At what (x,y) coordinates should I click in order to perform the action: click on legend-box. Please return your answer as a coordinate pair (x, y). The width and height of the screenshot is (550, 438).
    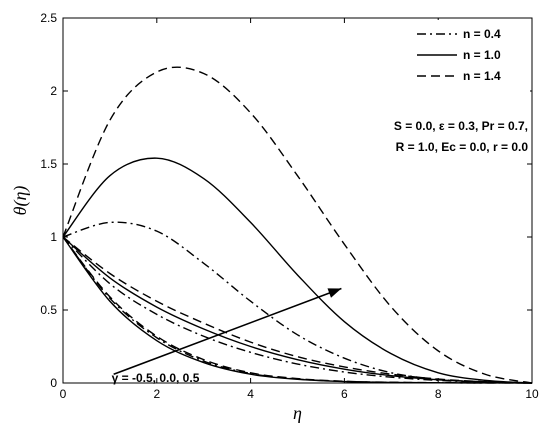
    Looking at the image, I should click on (470, 56).